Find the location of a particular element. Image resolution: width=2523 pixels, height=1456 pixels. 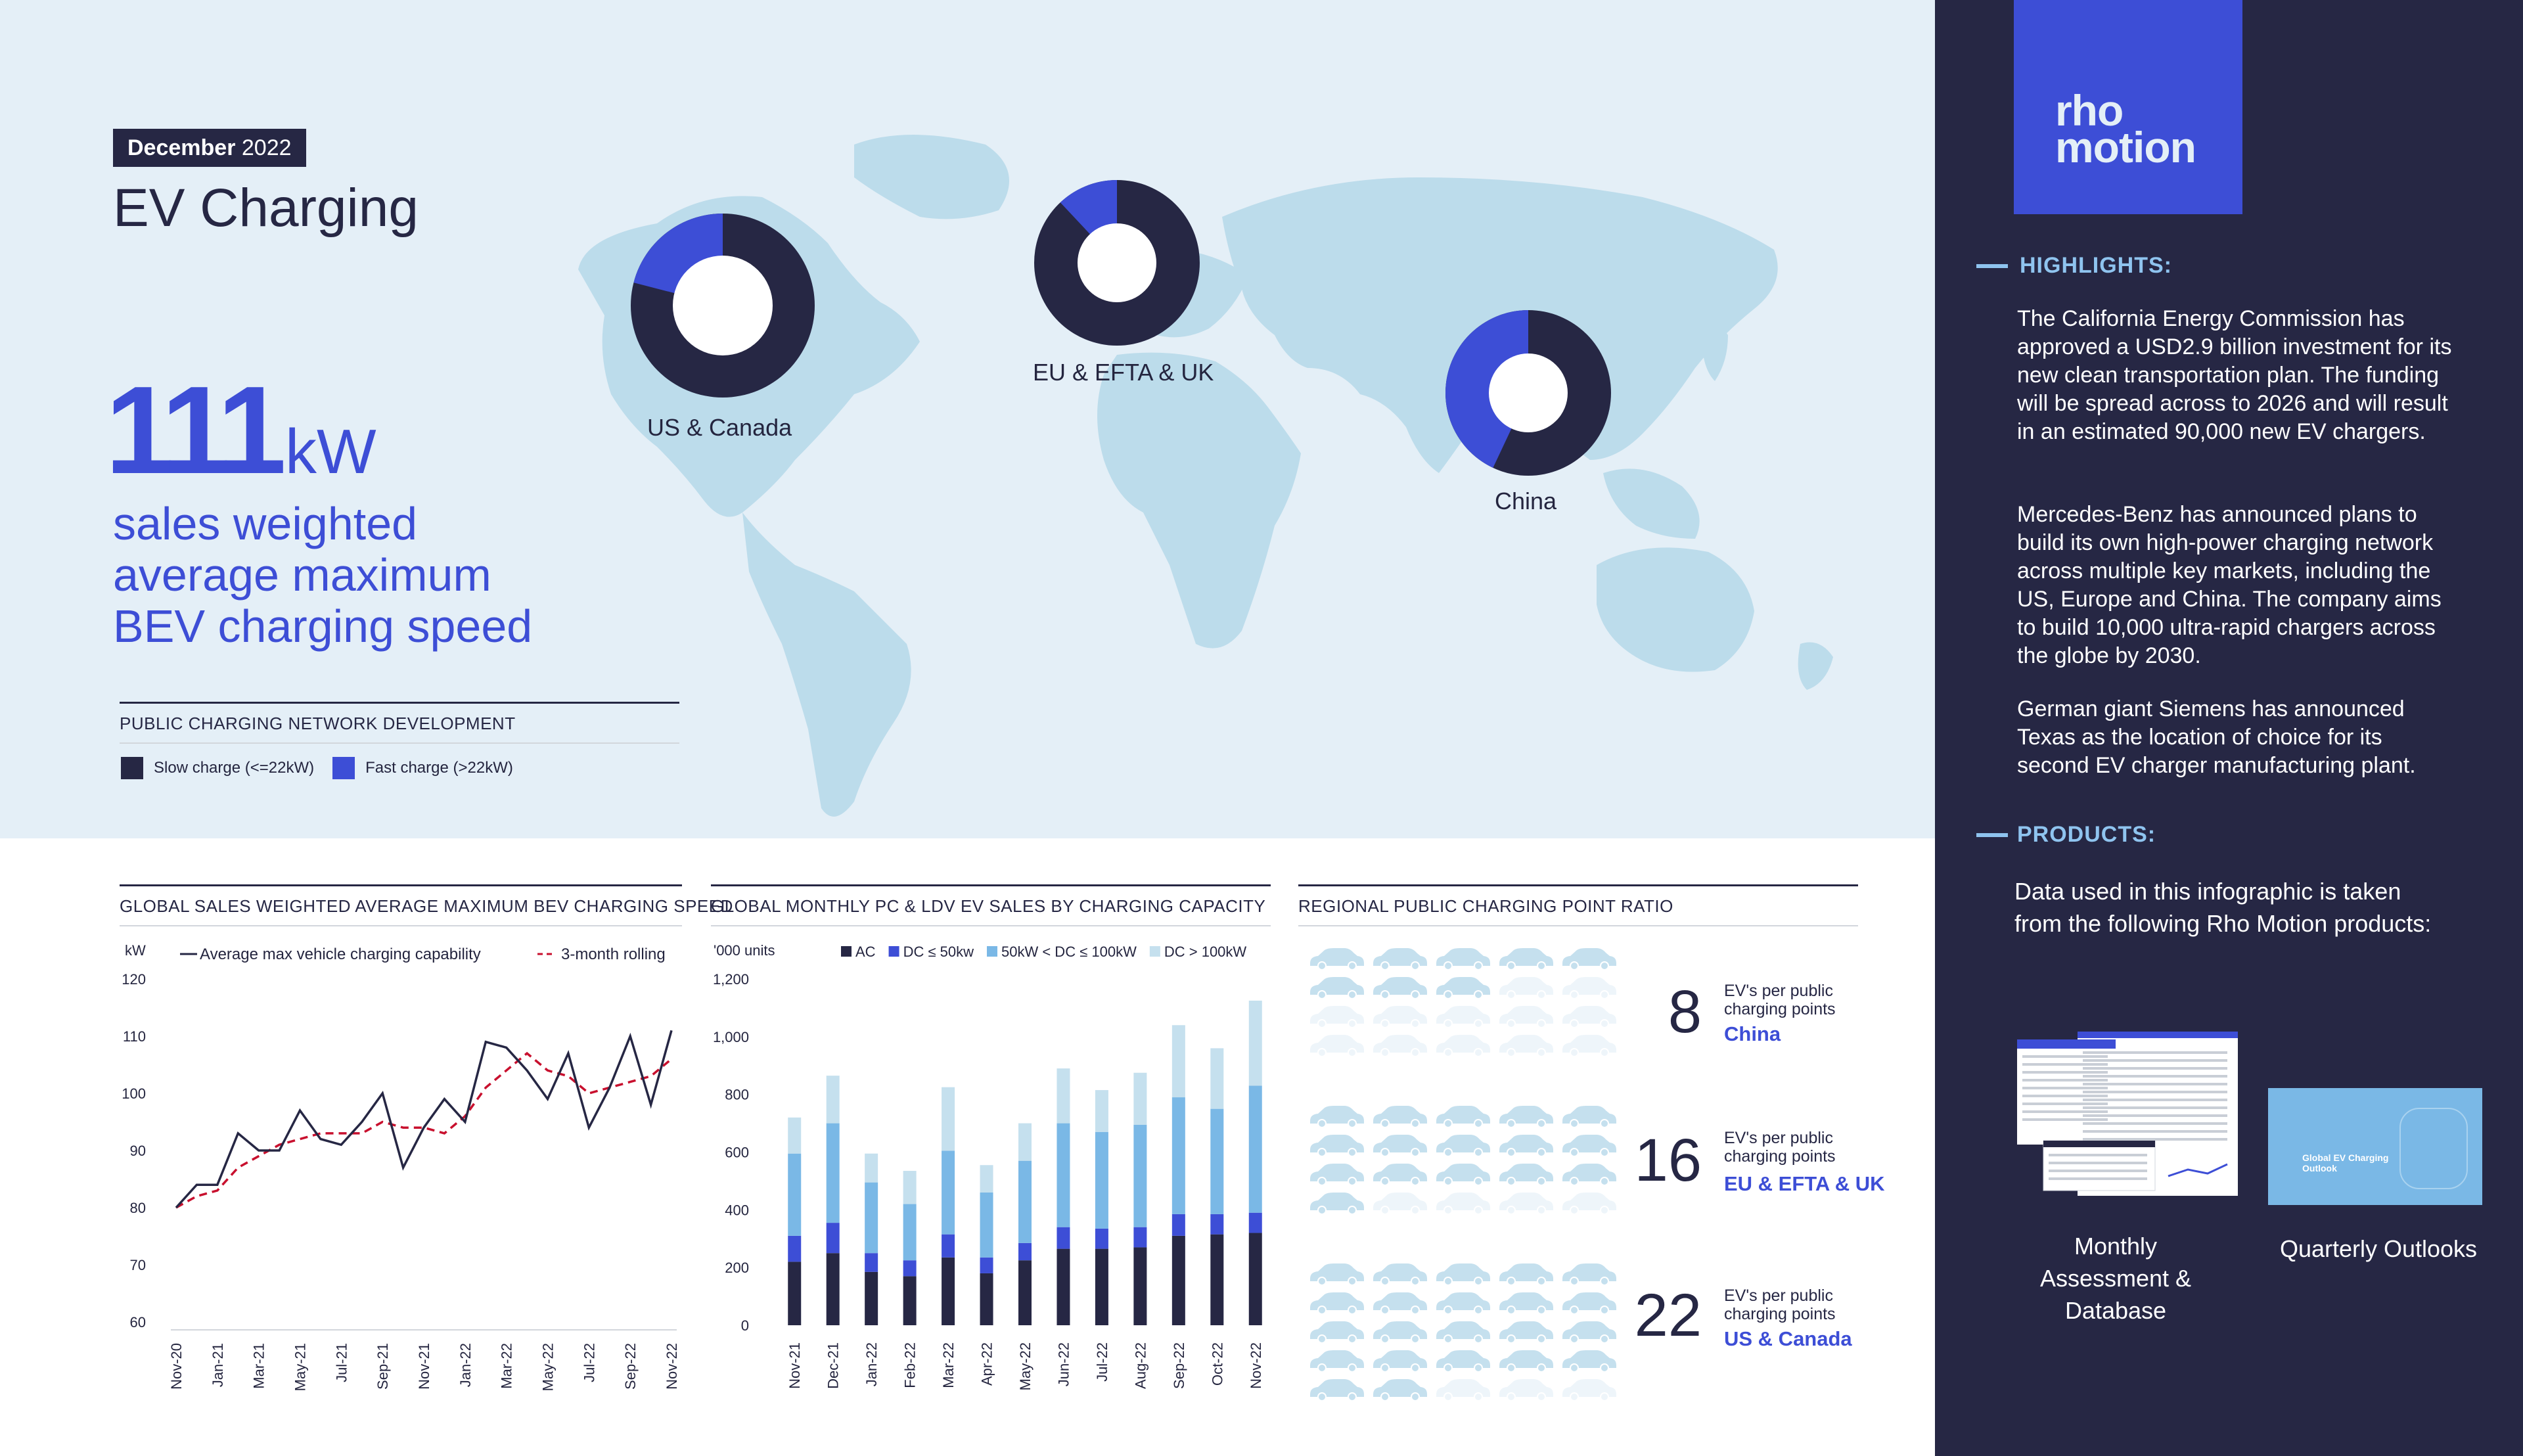

line-y-tick-label: 60 is located at coordinates (138, 1322).